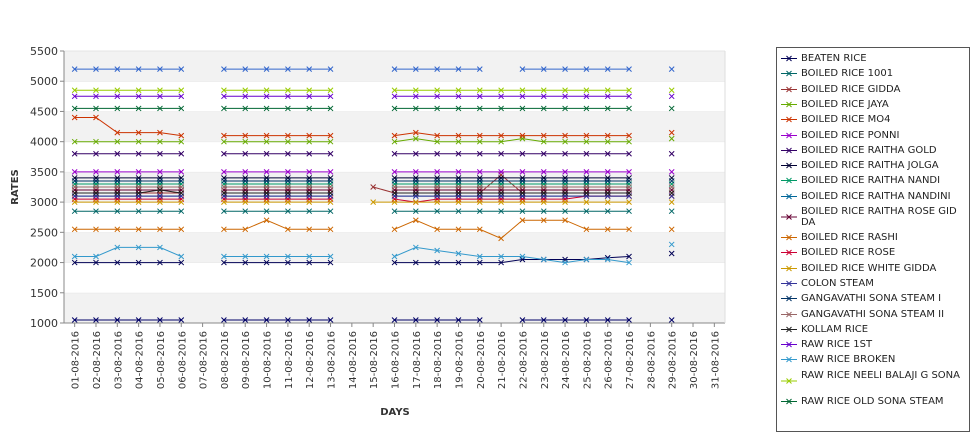 The height and width of the screenshot is (432, 975). Describe the element at coordinates (161, 360) in the screenshot. I see `x-tick-label: 05-08-2016` at that location.